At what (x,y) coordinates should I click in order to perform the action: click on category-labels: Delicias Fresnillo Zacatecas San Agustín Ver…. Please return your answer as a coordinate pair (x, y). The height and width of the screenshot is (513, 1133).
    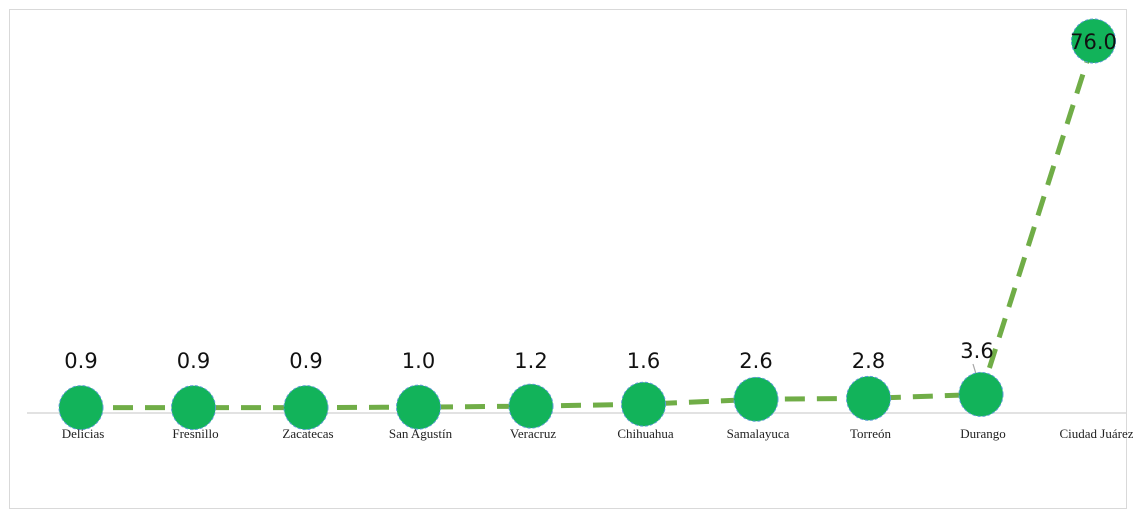
    Looking at the image, I should click on (597, 433).